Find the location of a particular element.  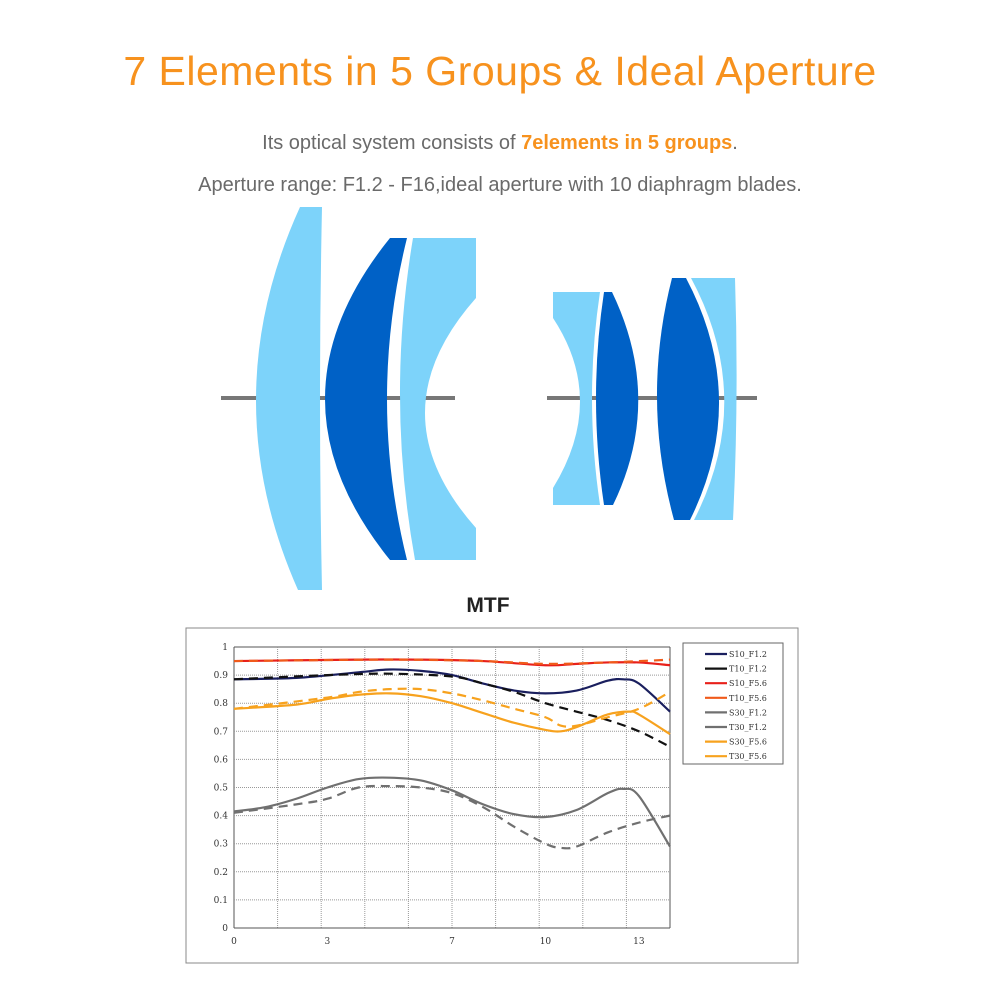

legend-label: S30_F5.6 is located at coordinates (748, 742).